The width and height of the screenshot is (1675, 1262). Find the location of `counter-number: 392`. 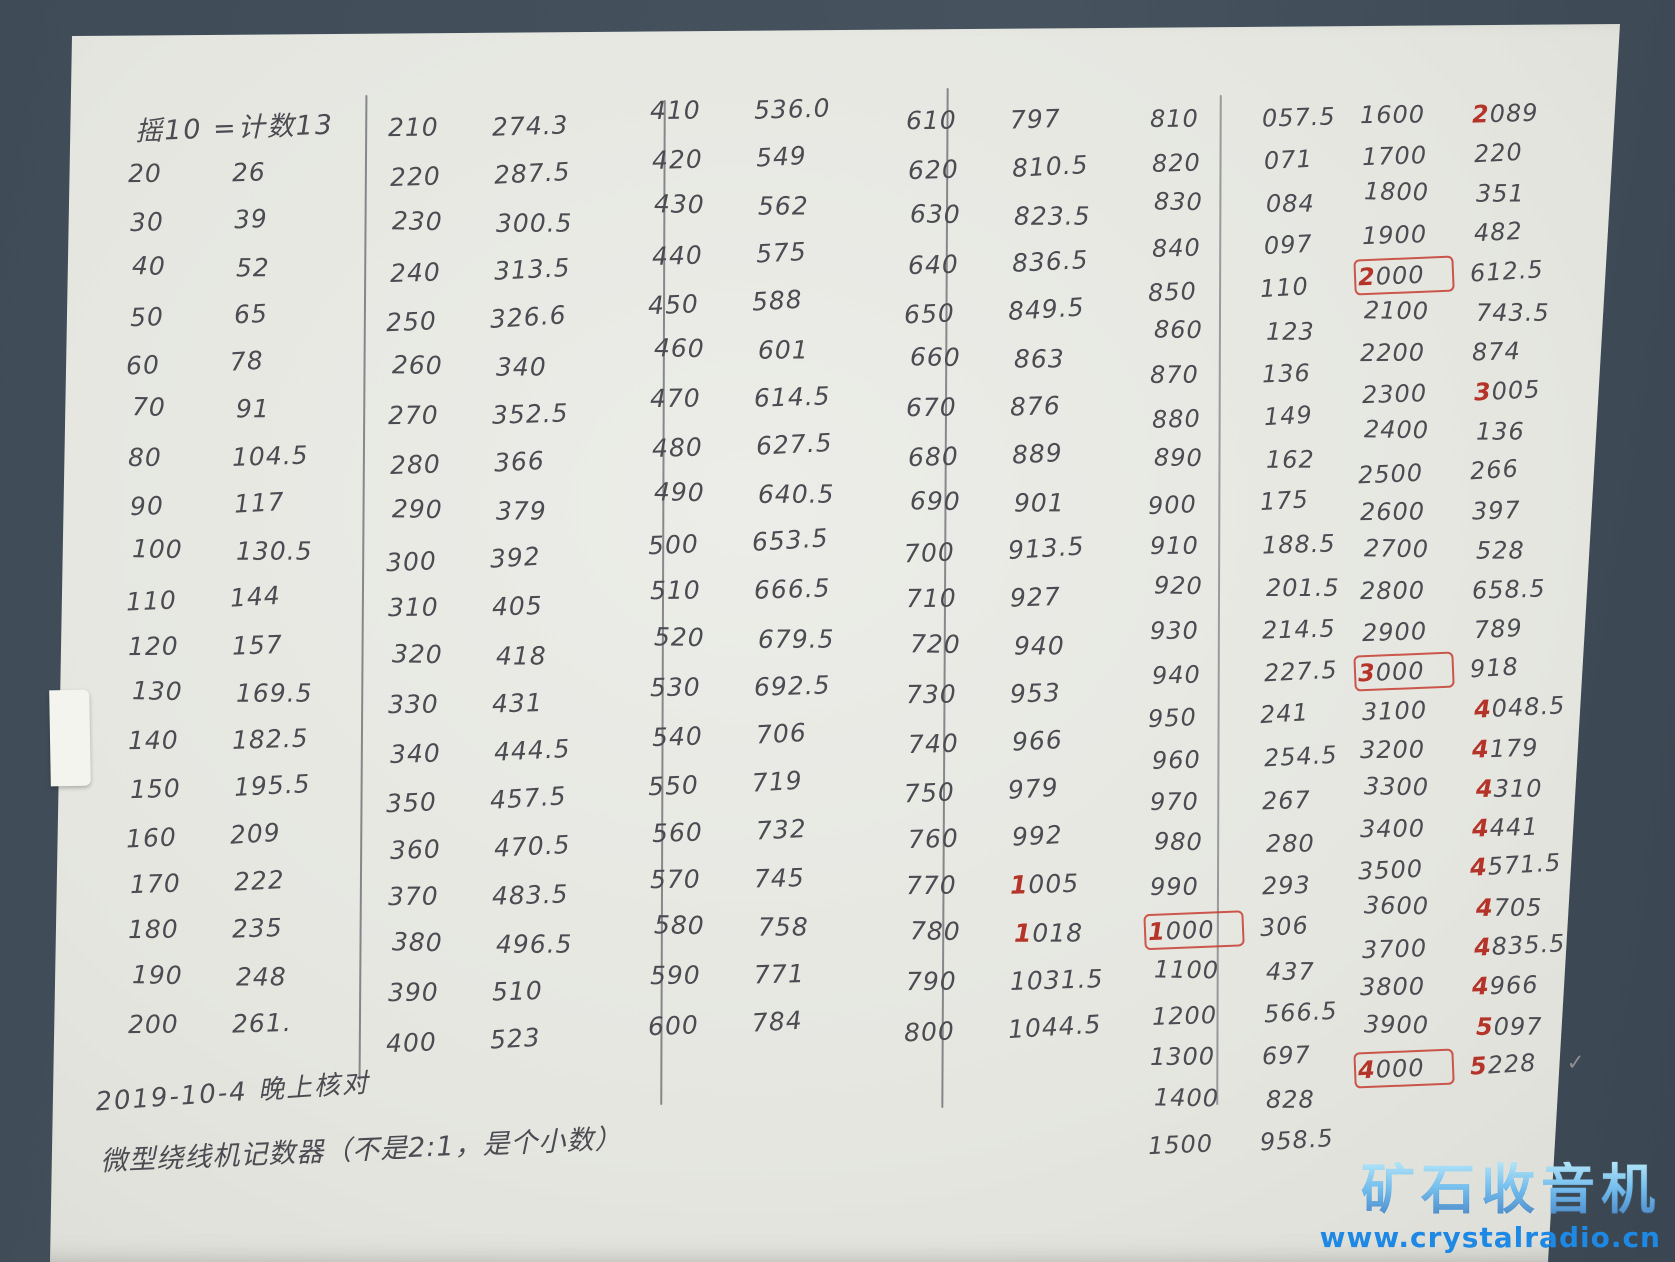

counter-number: 392 is located at coordinates (515, 558).